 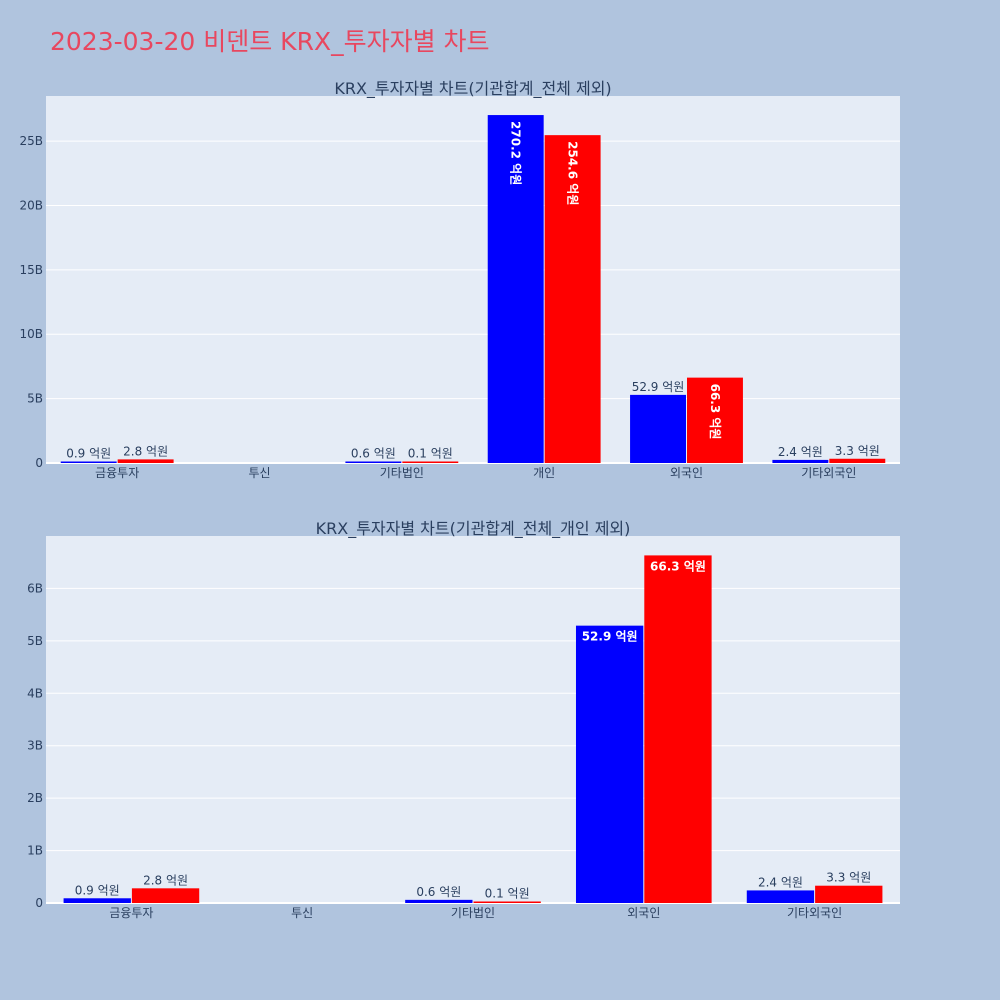 I want to click on chart2-data-label: 0.6 억원, so click(x=438, y=892).